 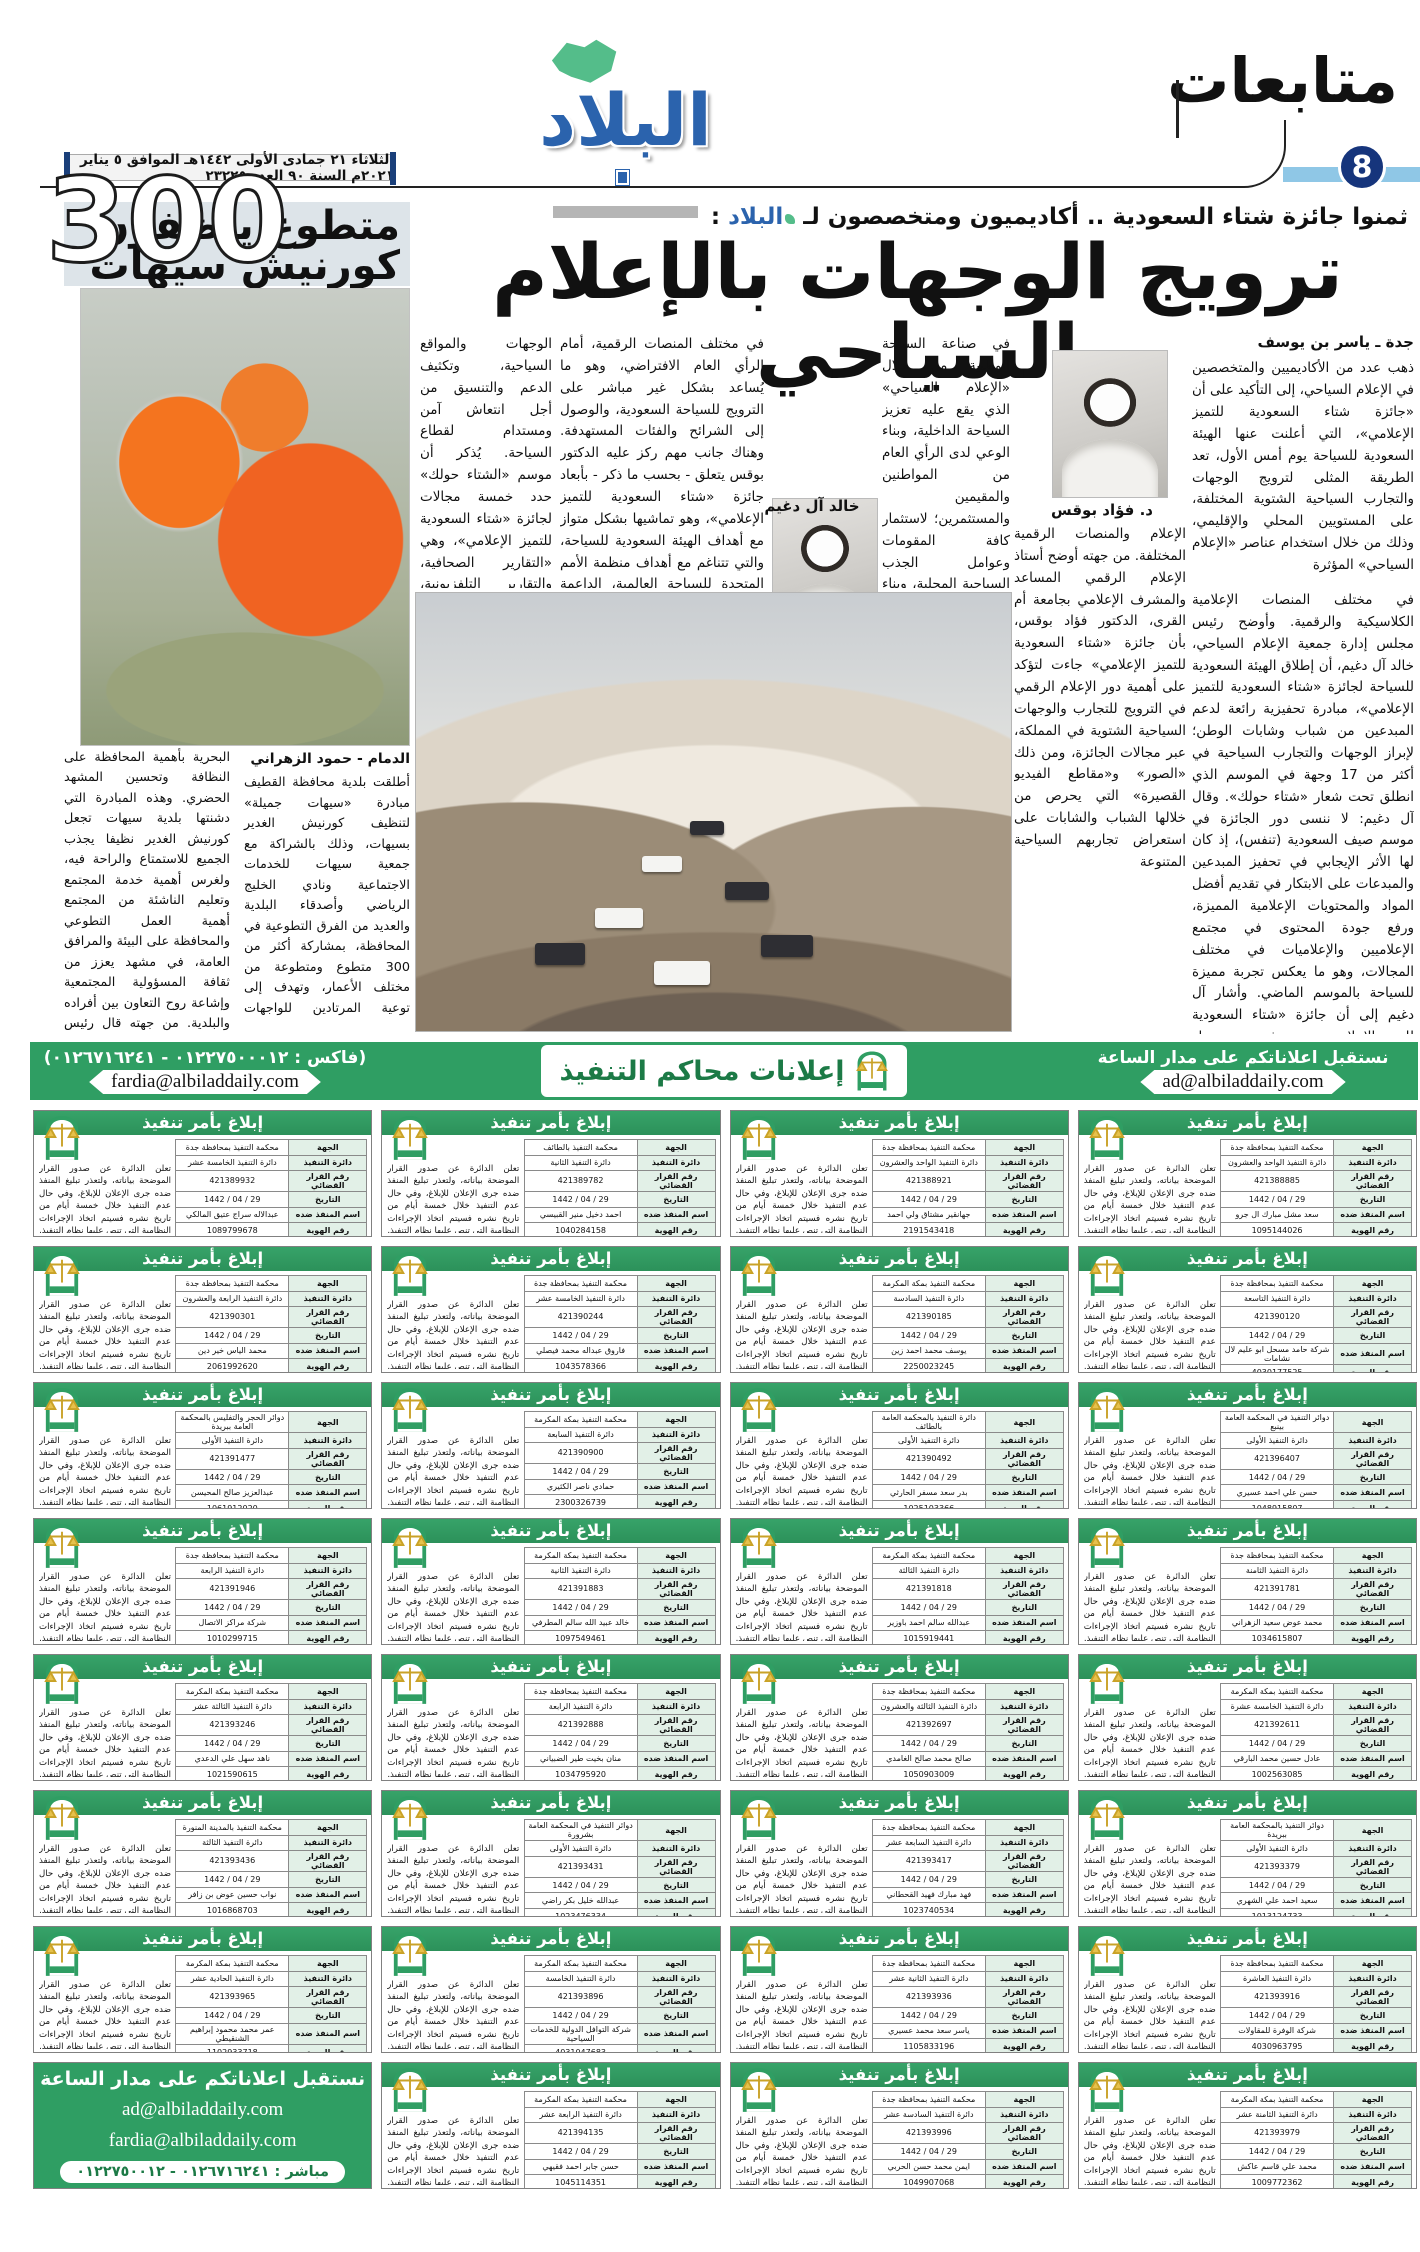 I want to click on circuit-value: دائرة التنفيذ الرابعة والعشرون, so click(x=232, y=1299).